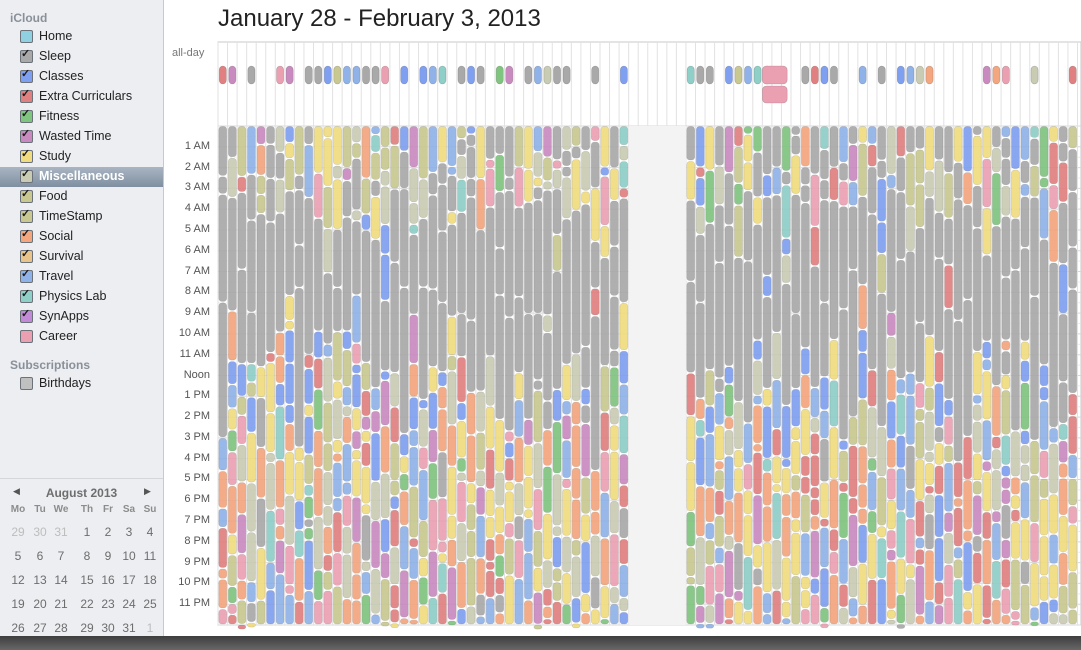 The image size is (1081, 650). What do you see at coordinates (87, 556) in the screenshot?
I see `mini-calendar-day: 8` at bounding box center [87, 556].